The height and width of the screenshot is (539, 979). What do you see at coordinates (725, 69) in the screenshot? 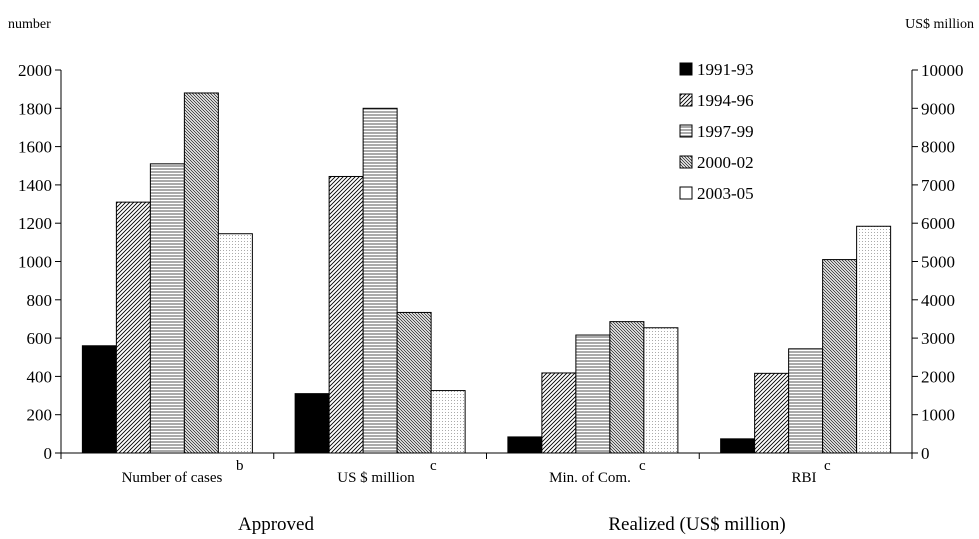
I see `legend-label-1991-93: 1991-93` at bounding box center [725, 69].